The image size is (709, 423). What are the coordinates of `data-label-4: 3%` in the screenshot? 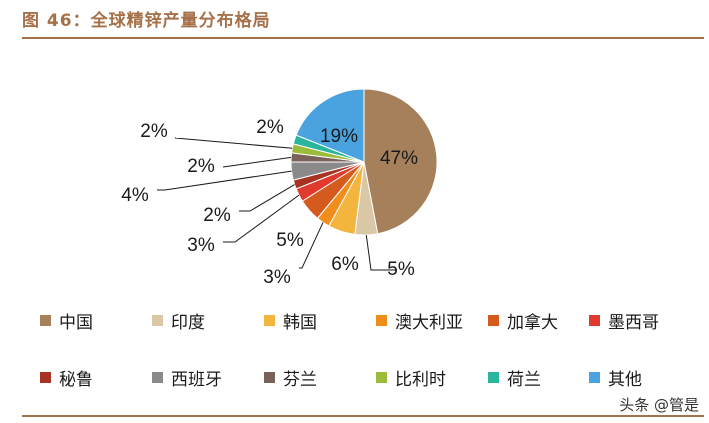 It's located at (277, 277).